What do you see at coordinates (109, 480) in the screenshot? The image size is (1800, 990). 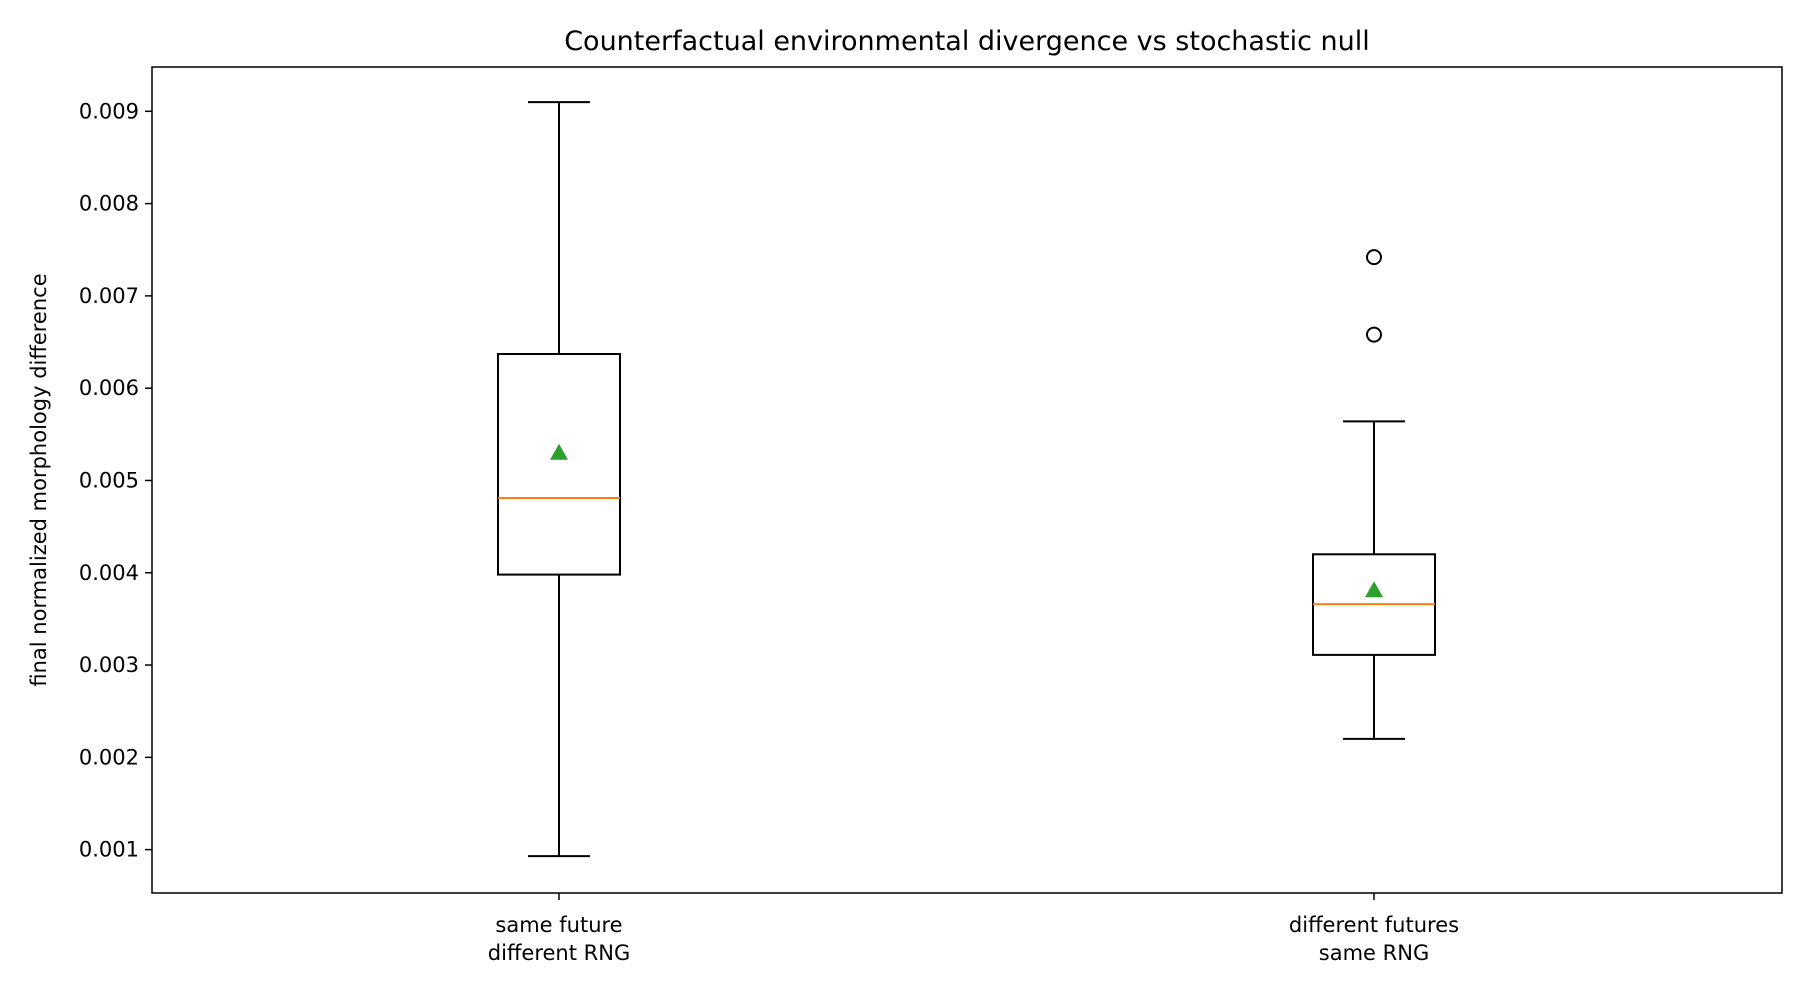 I see `y-tick-label: 0.005` at bounding box center [109, 480].